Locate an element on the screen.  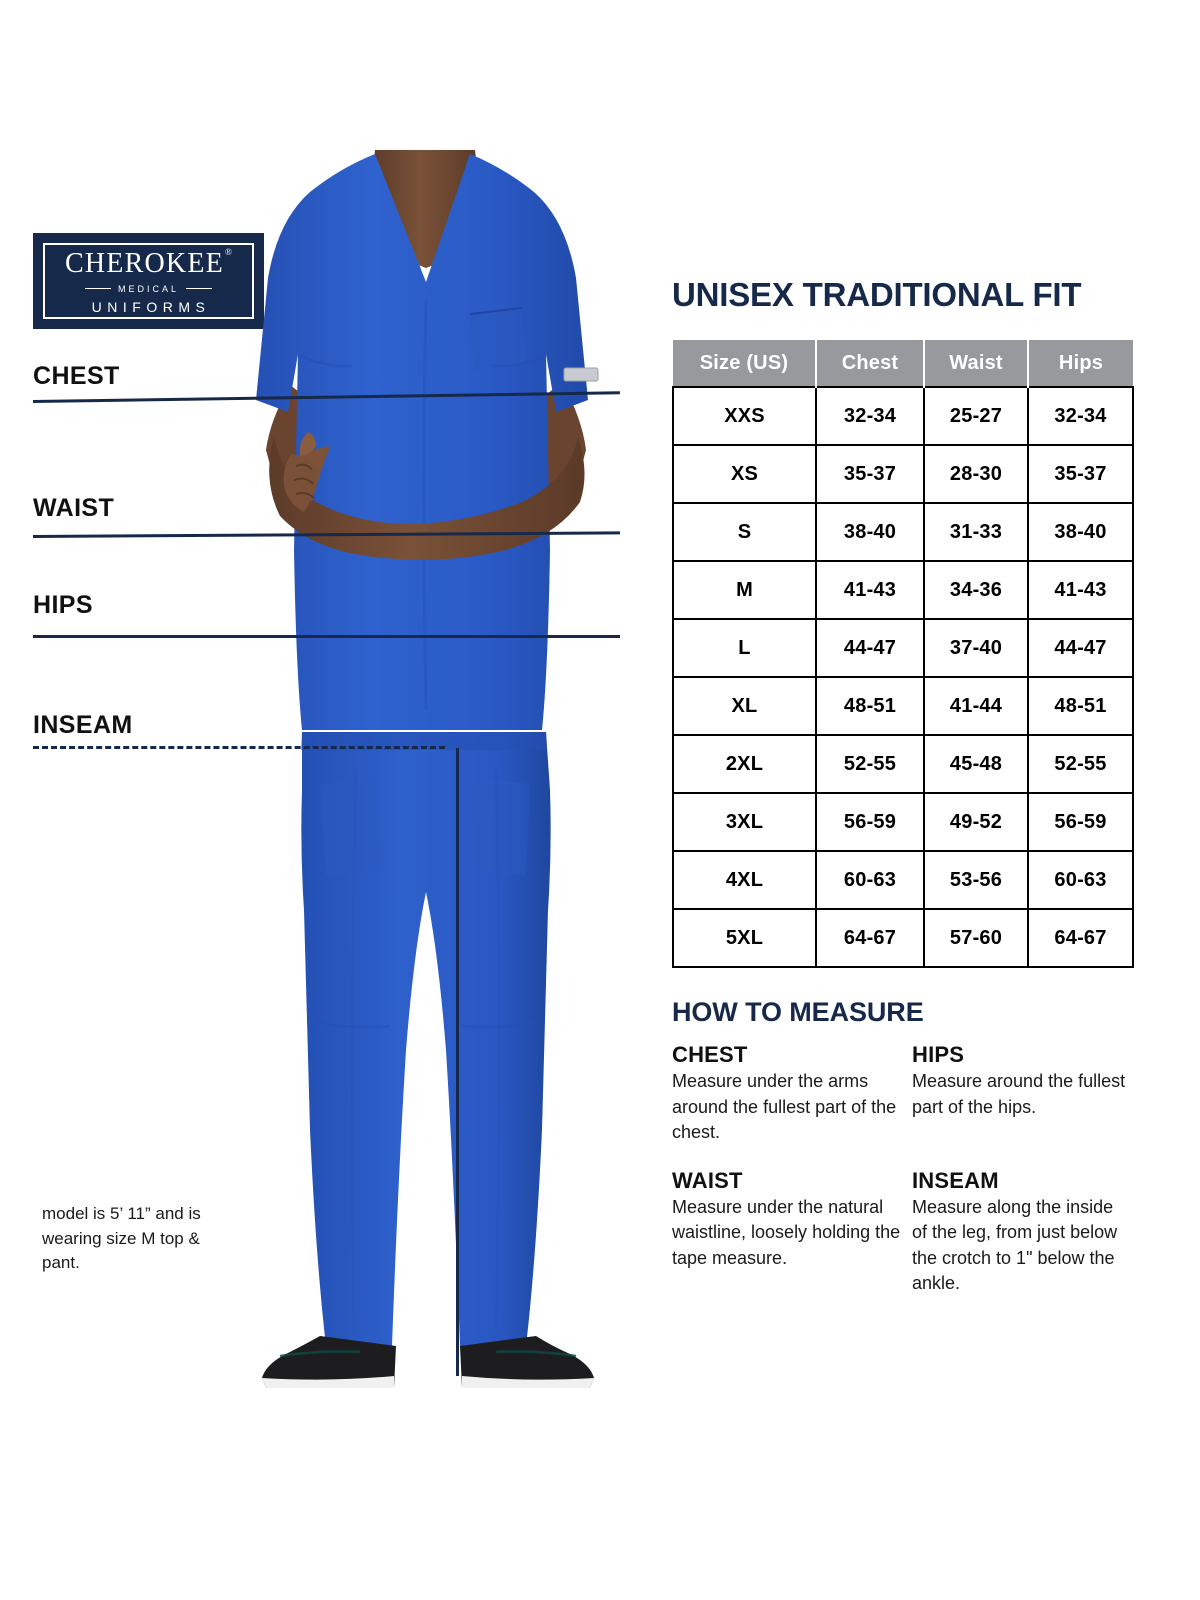
hips-measure-line is located at coordinates (326, 636).